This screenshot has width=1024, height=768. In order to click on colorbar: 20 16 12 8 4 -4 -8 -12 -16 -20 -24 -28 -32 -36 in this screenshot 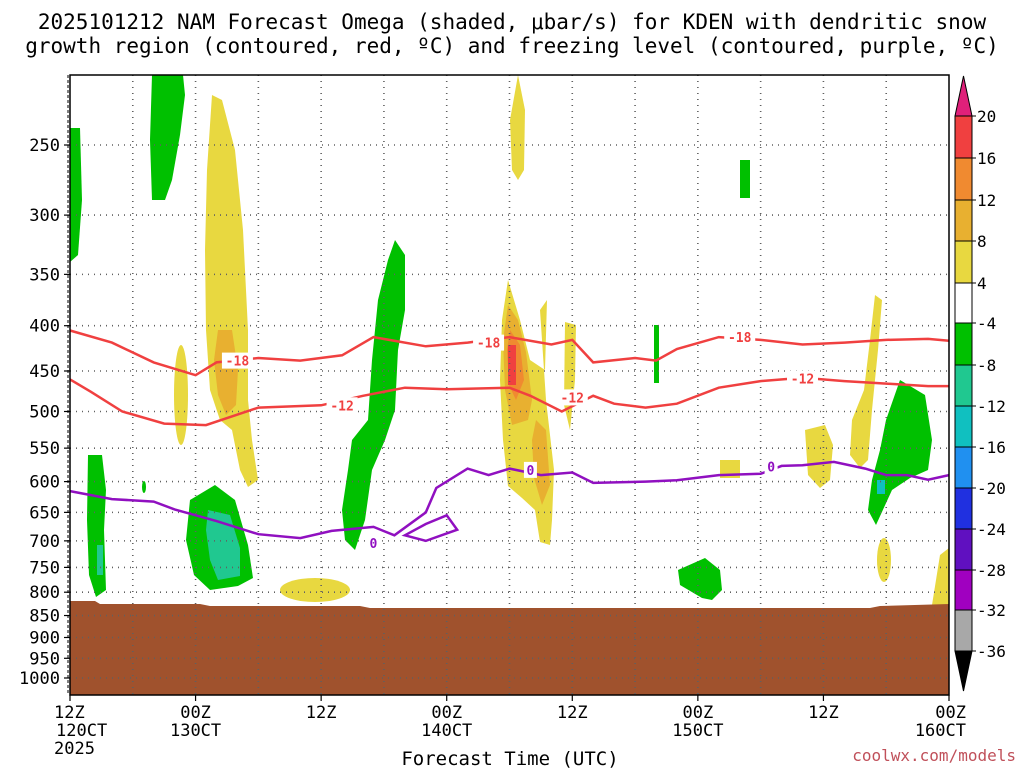, I will do `click(980, 383)`.